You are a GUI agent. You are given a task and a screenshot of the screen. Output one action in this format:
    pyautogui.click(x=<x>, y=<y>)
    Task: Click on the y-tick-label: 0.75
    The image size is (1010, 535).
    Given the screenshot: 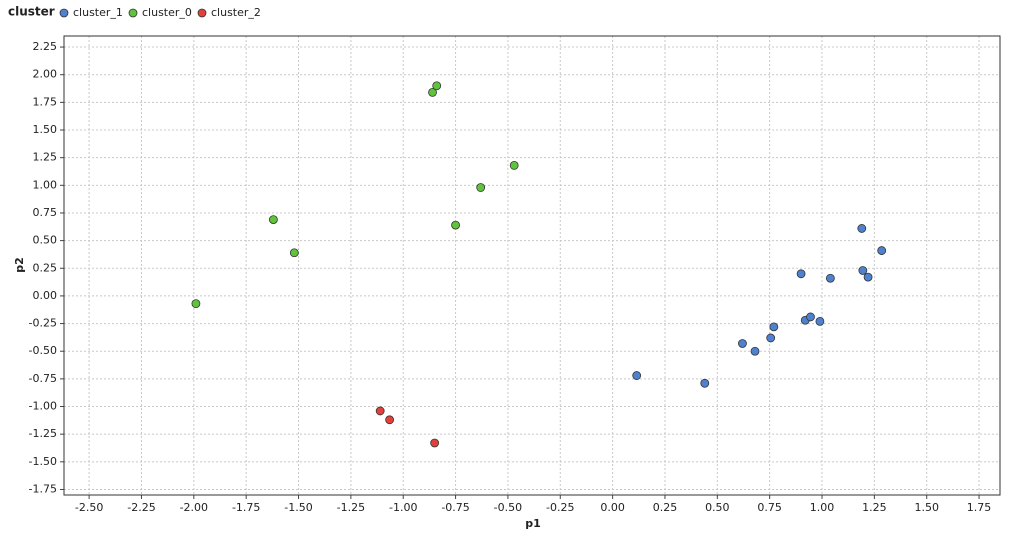 What is the action you would take?
    pyautogui.click(x=45, y=212)
    